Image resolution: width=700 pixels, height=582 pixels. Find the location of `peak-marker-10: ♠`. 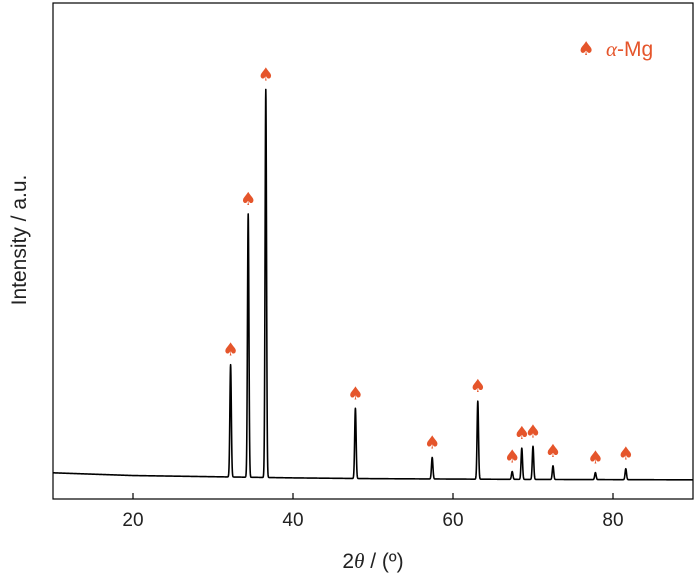

peak-marker-10: ♠ is located at coordinates (595, 458).